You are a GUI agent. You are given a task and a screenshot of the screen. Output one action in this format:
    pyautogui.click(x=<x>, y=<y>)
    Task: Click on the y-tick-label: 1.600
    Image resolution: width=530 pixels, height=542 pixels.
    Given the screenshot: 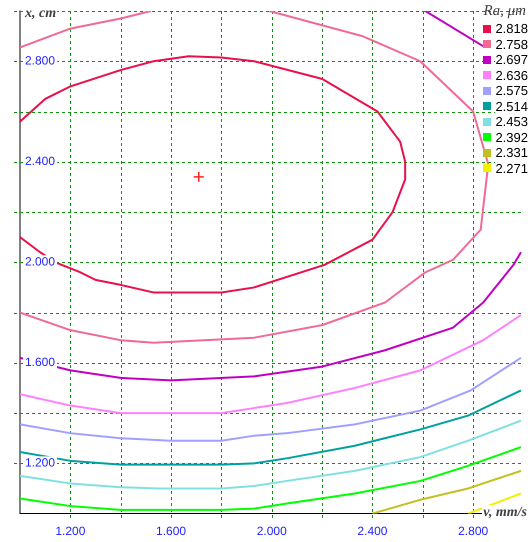 What is the action you would take?
    pyautogui.click(x=40, y=362)
    